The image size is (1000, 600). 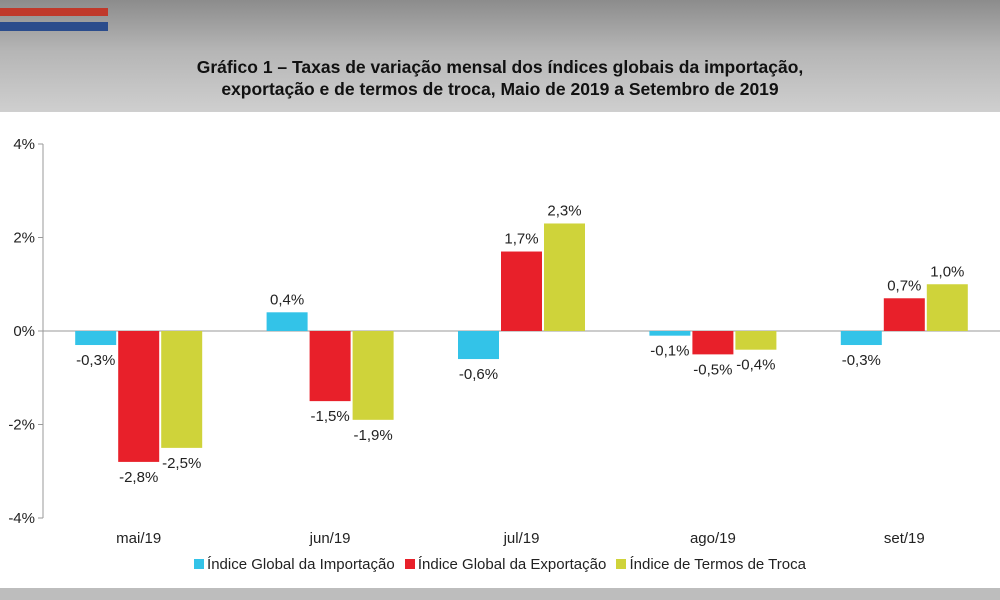 What do you see at coordinates (904, 285) in the screenshot?
I see `data-label: 0,7%` at bounding box center [904, 285].